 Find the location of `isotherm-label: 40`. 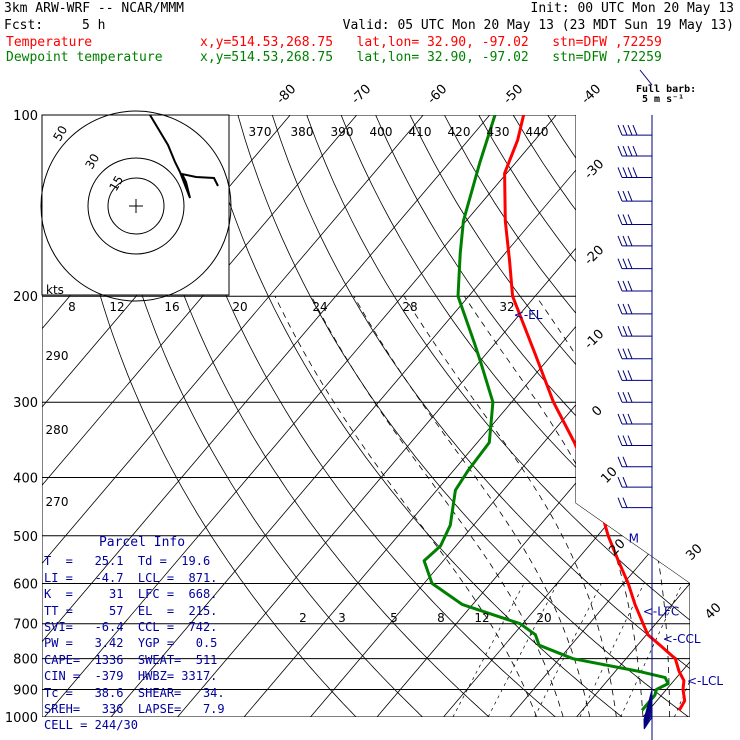

isotherm-label: 40 is located at coordinates (713, 611).